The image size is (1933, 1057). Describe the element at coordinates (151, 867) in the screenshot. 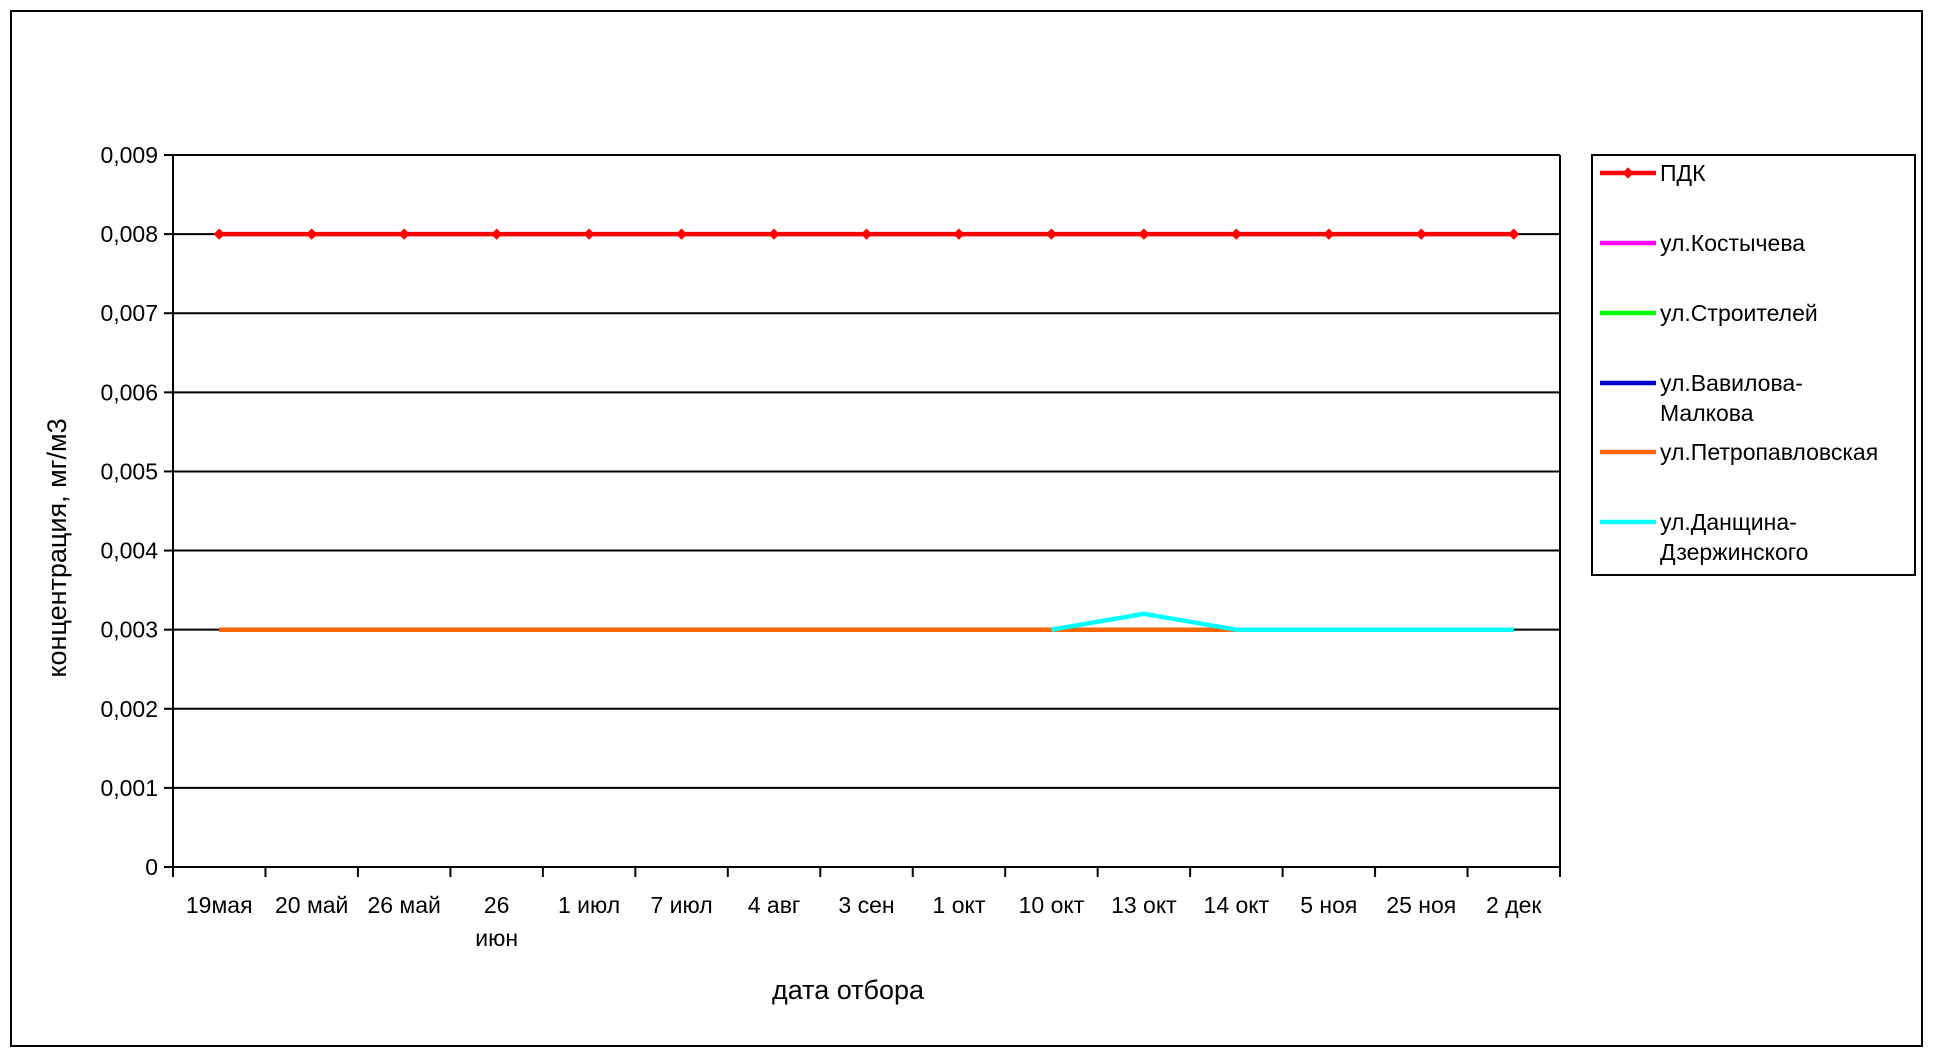

I see `y-tick-label: 0` at that location.